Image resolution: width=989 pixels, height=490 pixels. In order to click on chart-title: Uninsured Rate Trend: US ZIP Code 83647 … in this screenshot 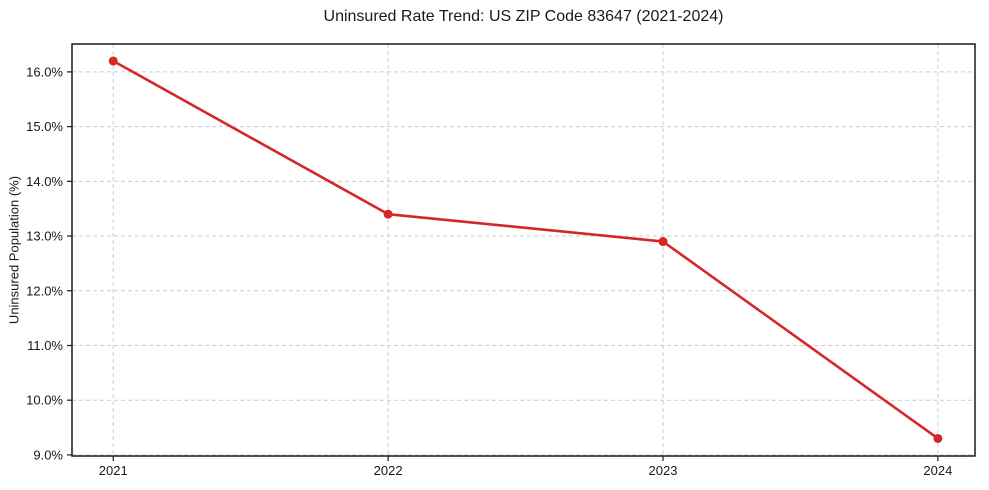, I will do `click(523, 16)`.